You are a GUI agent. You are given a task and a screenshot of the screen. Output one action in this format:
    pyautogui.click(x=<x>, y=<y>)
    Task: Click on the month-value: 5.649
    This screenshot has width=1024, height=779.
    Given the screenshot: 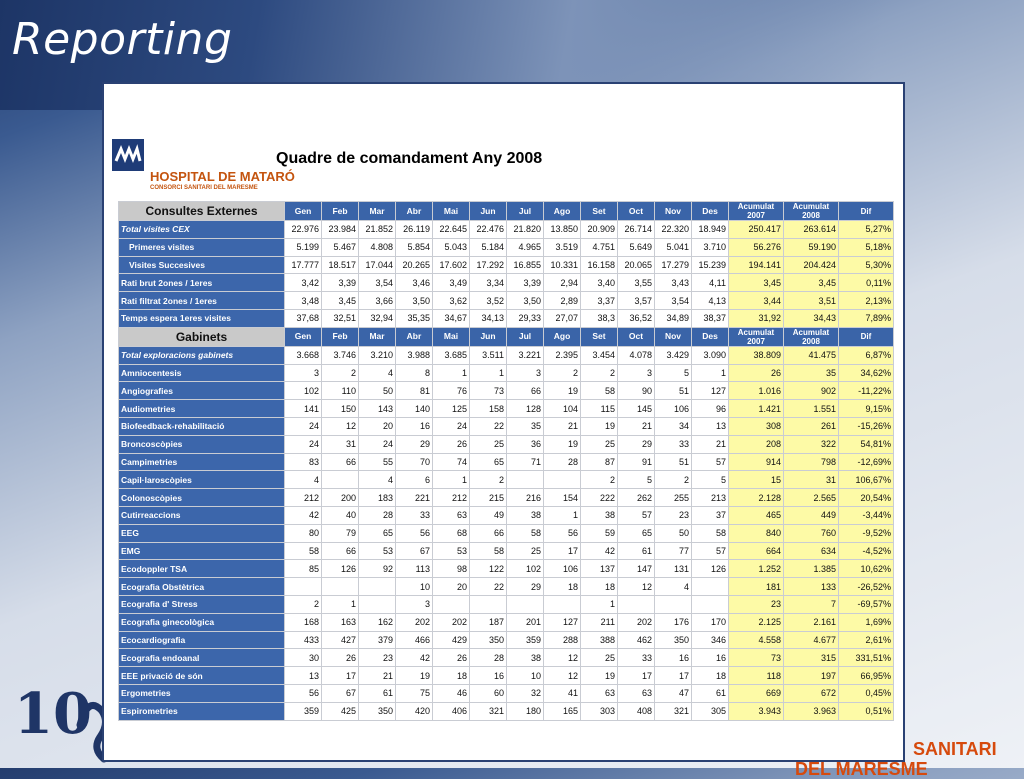 What is the action you would take?
    pyautogui.click(x=636, y=247)
    